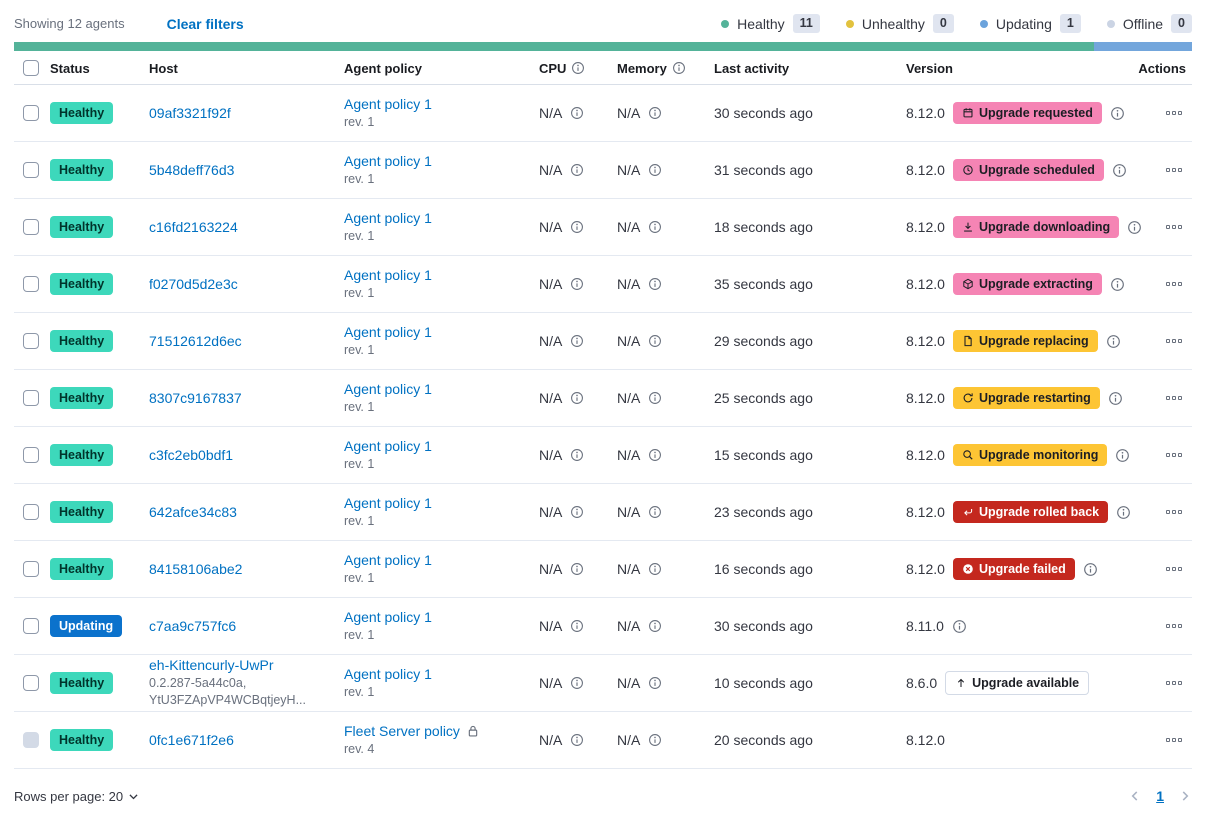 The height and width of the screenshot is (838, 1225). I want to click on upgrade-badge: Upgrade rolled back, so click(1030, 512).